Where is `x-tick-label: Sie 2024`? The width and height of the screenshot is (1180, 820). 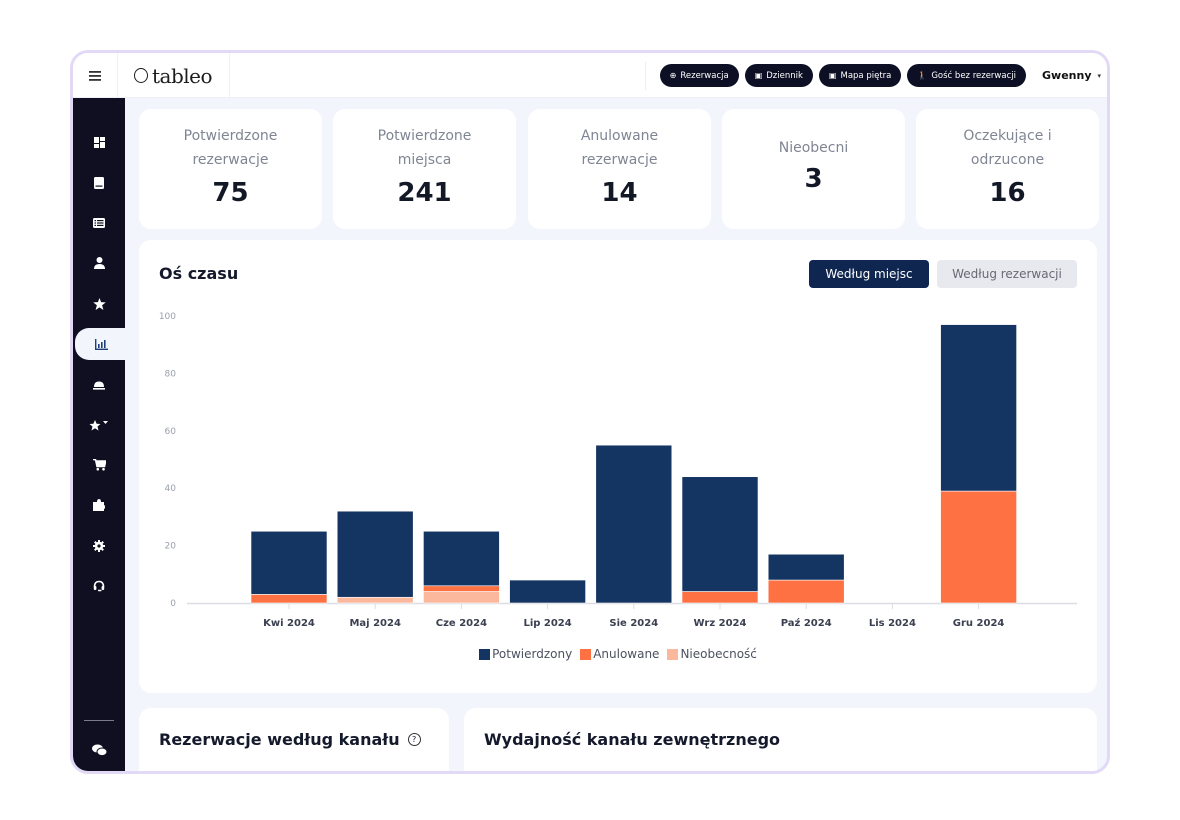
x-tick-label: Sie 2024 is located at coordinates (633, 623).